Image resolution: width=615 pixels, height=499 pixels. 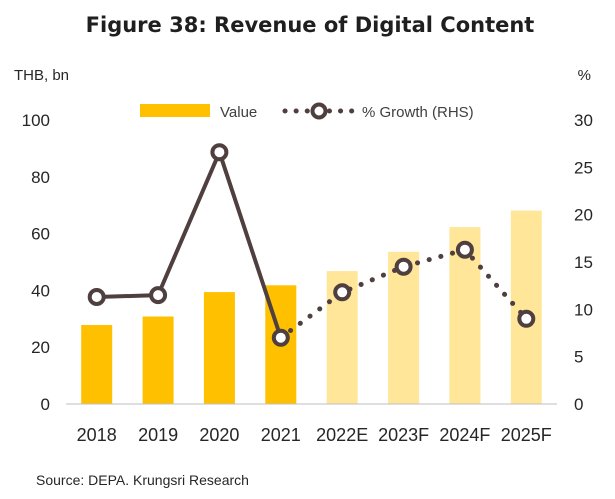 What do you see at coordinates (40, 290) in the screenshot?
I see `left-tick-label: 40` at bounding box center [40, 290].